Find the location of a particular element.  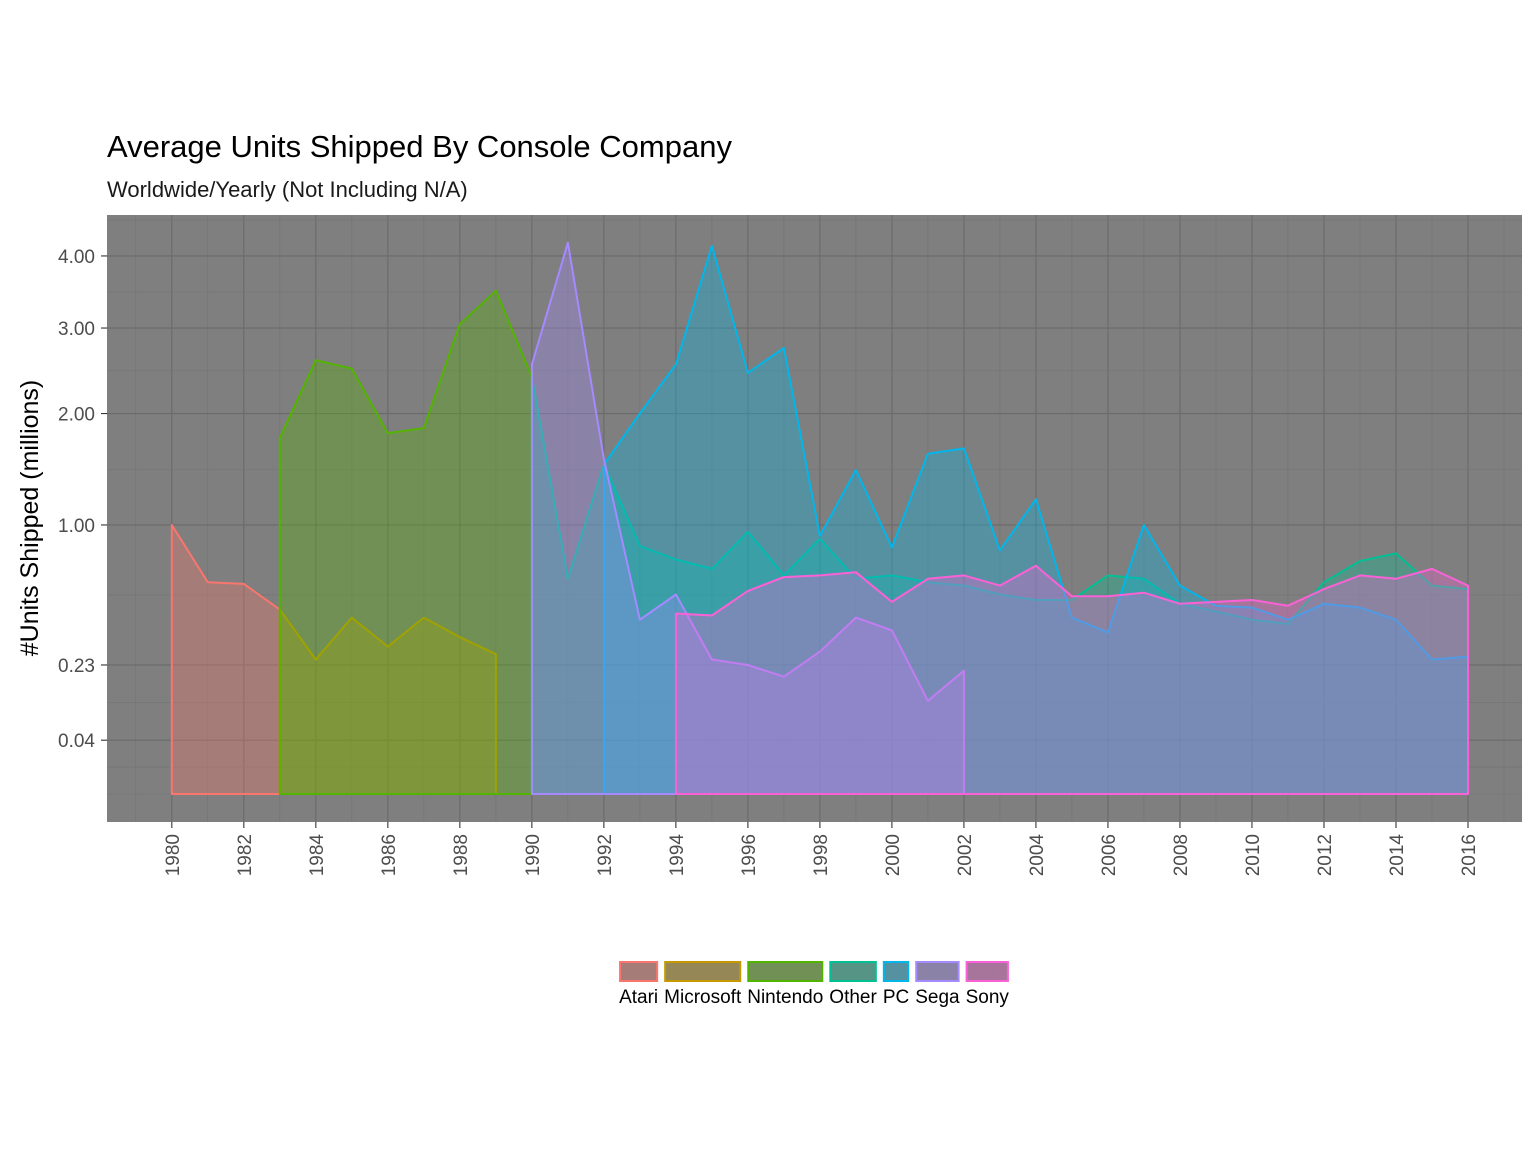

y-tick-label: 0.23 is located at coordinates (76, 666).